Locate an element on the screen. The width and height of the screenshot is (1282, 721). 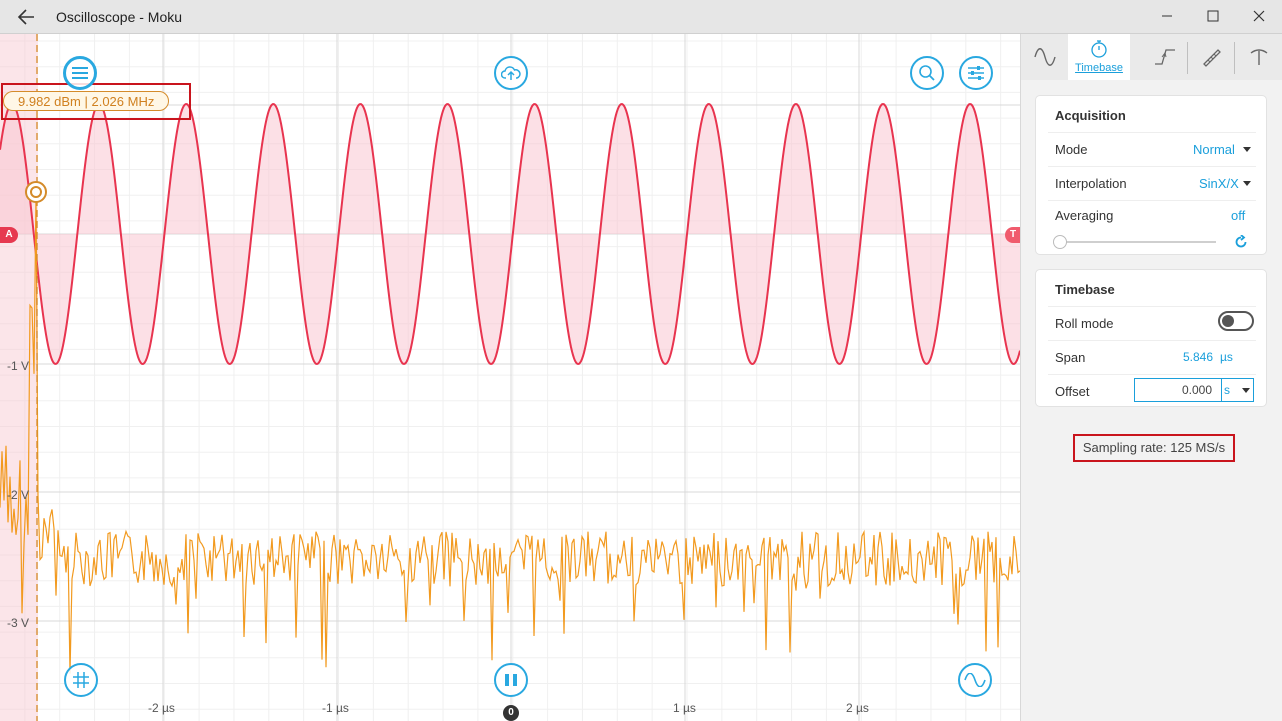
averaging-label: Averaging is located at coordinates (1084, 215).